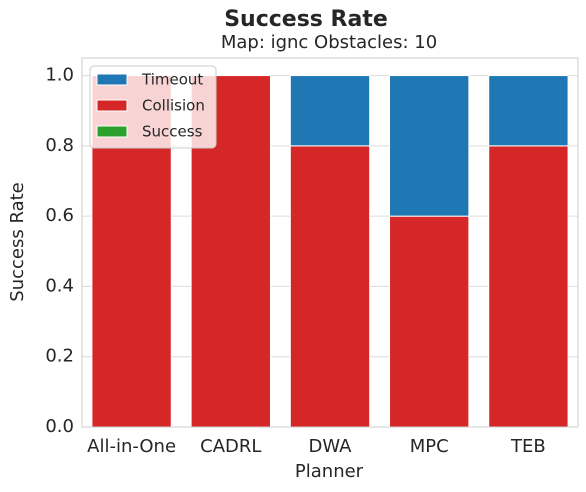  What do you see at coordinates (17, 241) in the screenshot?
I see `y-axis-label: Success Rate` at bounding box center [17, 241].